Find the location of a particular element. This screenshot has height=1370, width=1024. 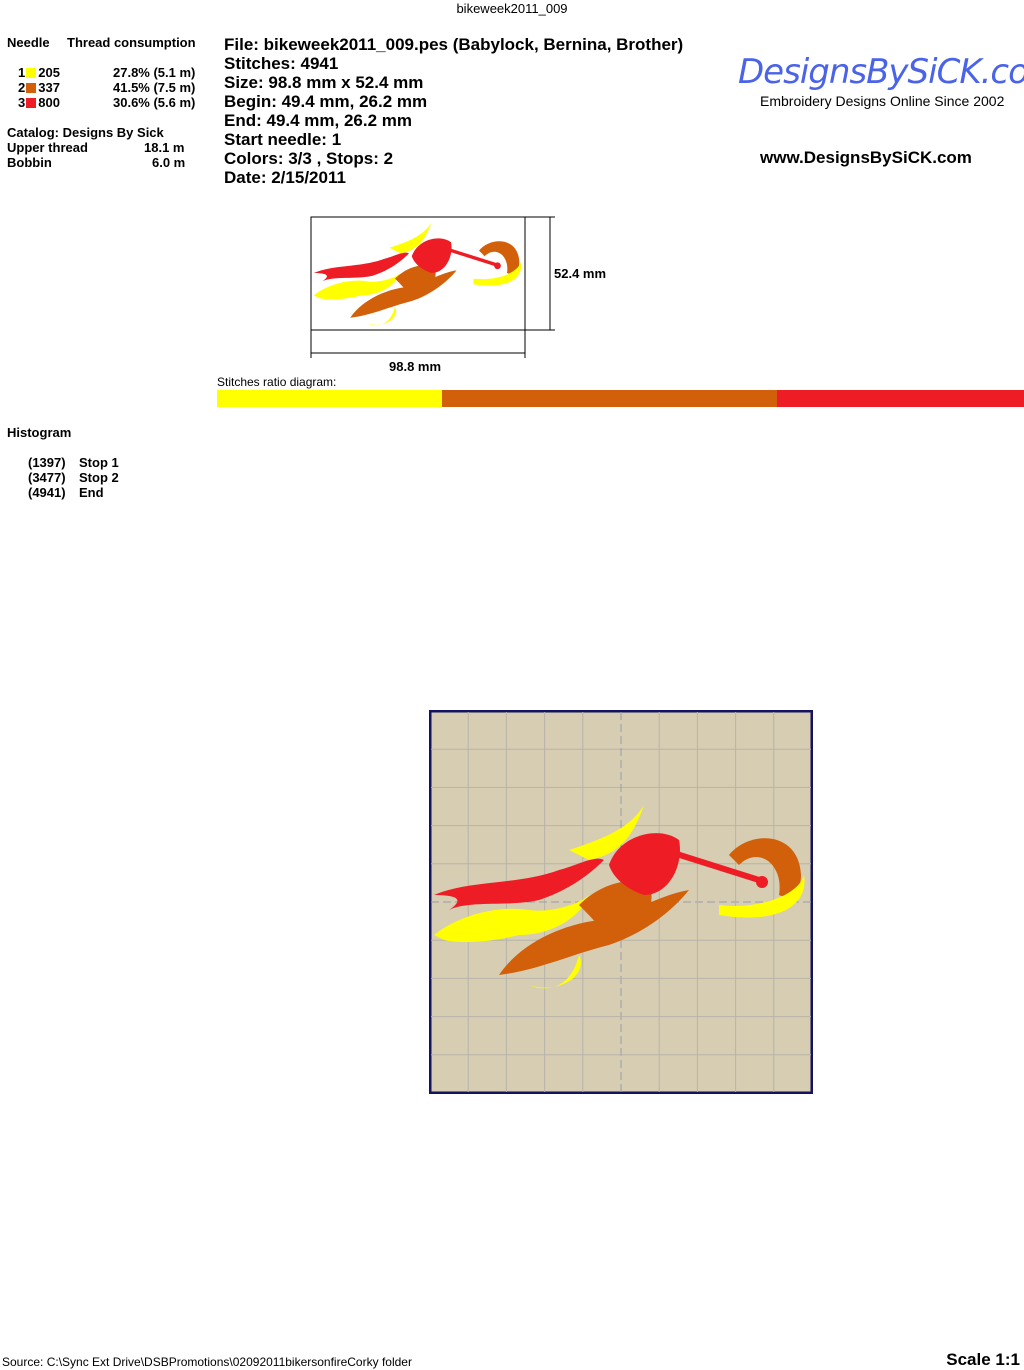

ratio-label: Stitches ratio diagram: is located at coordinates (277, 382).